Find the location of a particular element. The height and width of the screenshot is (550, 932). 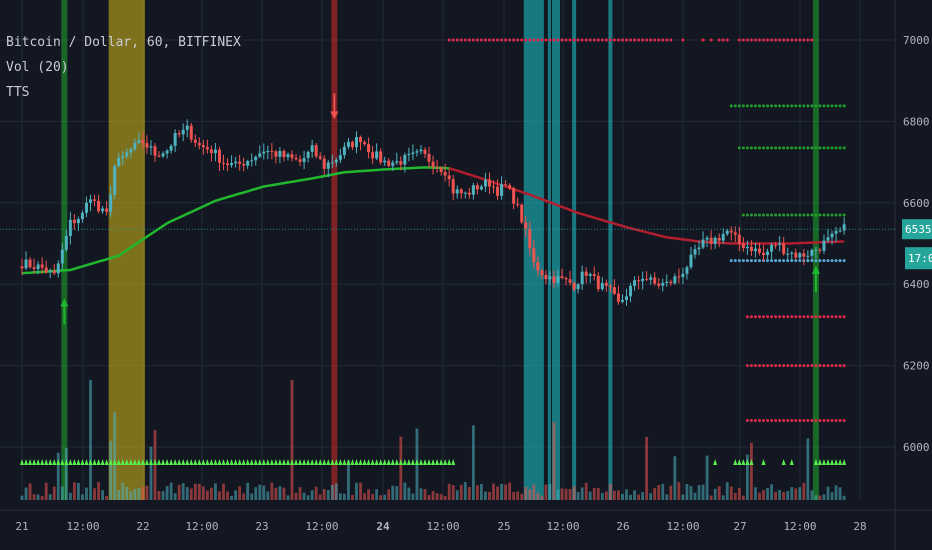

price-tick-label: 7000.0 is located at coordinates (917, 40).